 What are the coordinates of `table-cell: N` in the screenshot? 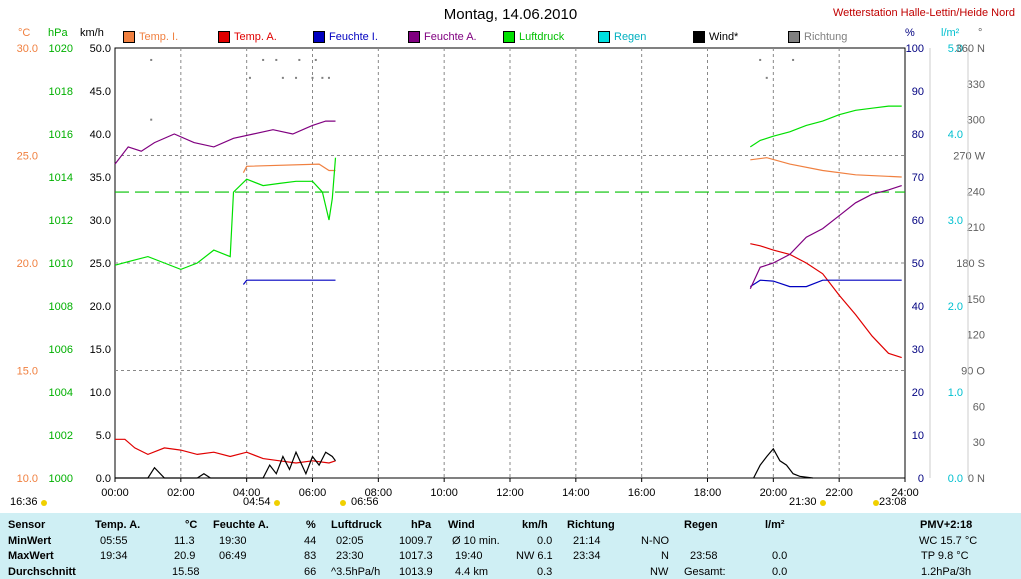 It's located at (665, 556).